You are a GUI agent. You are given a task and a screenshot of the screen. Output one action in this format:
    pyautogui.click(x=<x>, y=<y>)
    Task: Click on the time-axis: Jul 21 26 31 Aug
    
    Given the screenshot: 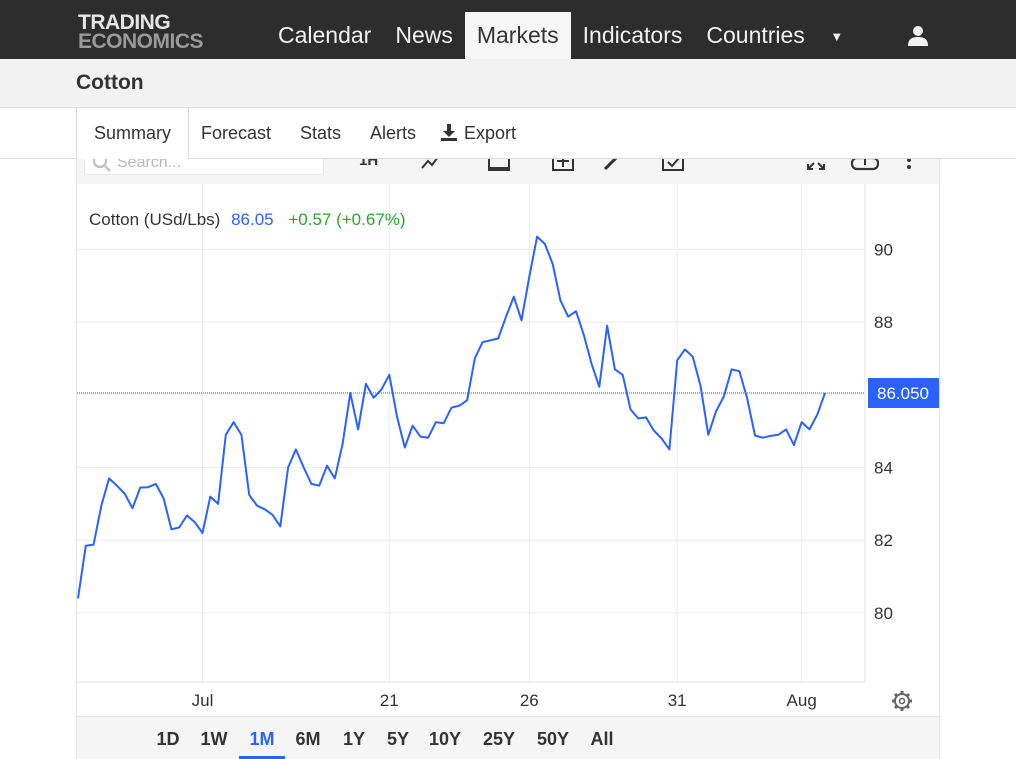 What is the action you would take?
    pyautogui.click(x=504, y=700)
    